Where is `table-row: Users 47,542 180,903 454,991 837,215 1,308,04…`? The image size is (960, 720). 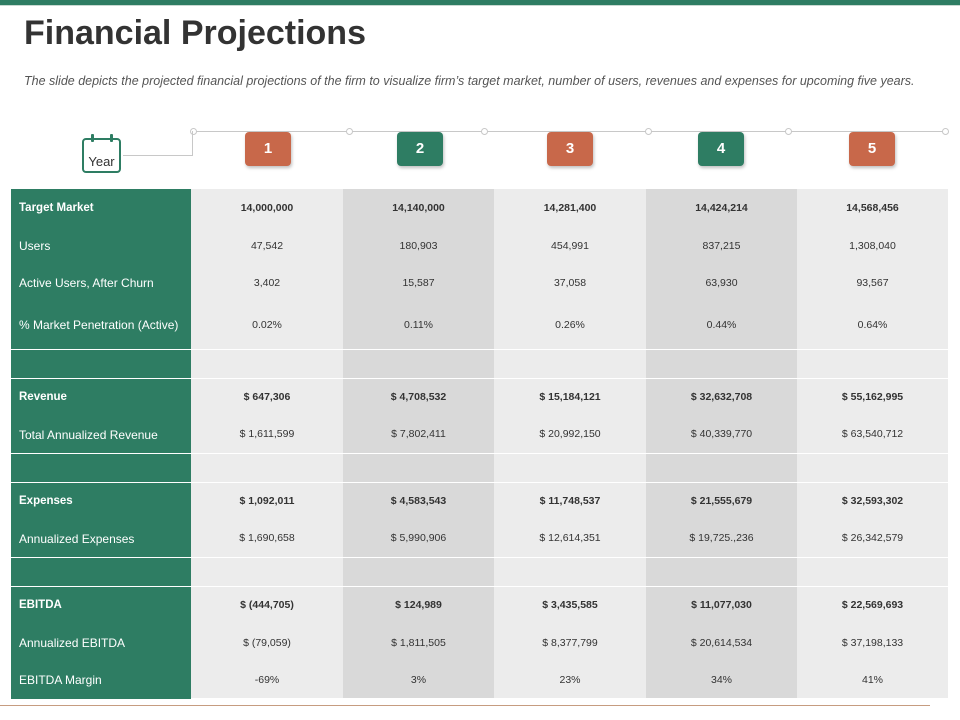
table-row: Users 47,542 180,903 454,991 837,215 1,308,04… is located at coordinates (479, 246).